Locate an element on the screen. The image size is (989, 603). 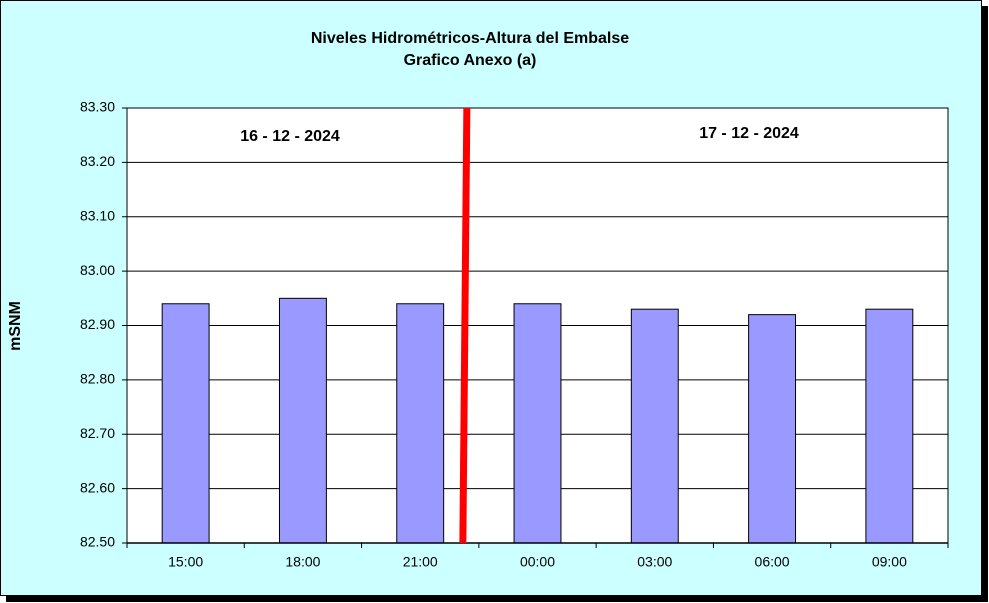
x-tick-label: 09:00 is located at coordinates (889, 562).